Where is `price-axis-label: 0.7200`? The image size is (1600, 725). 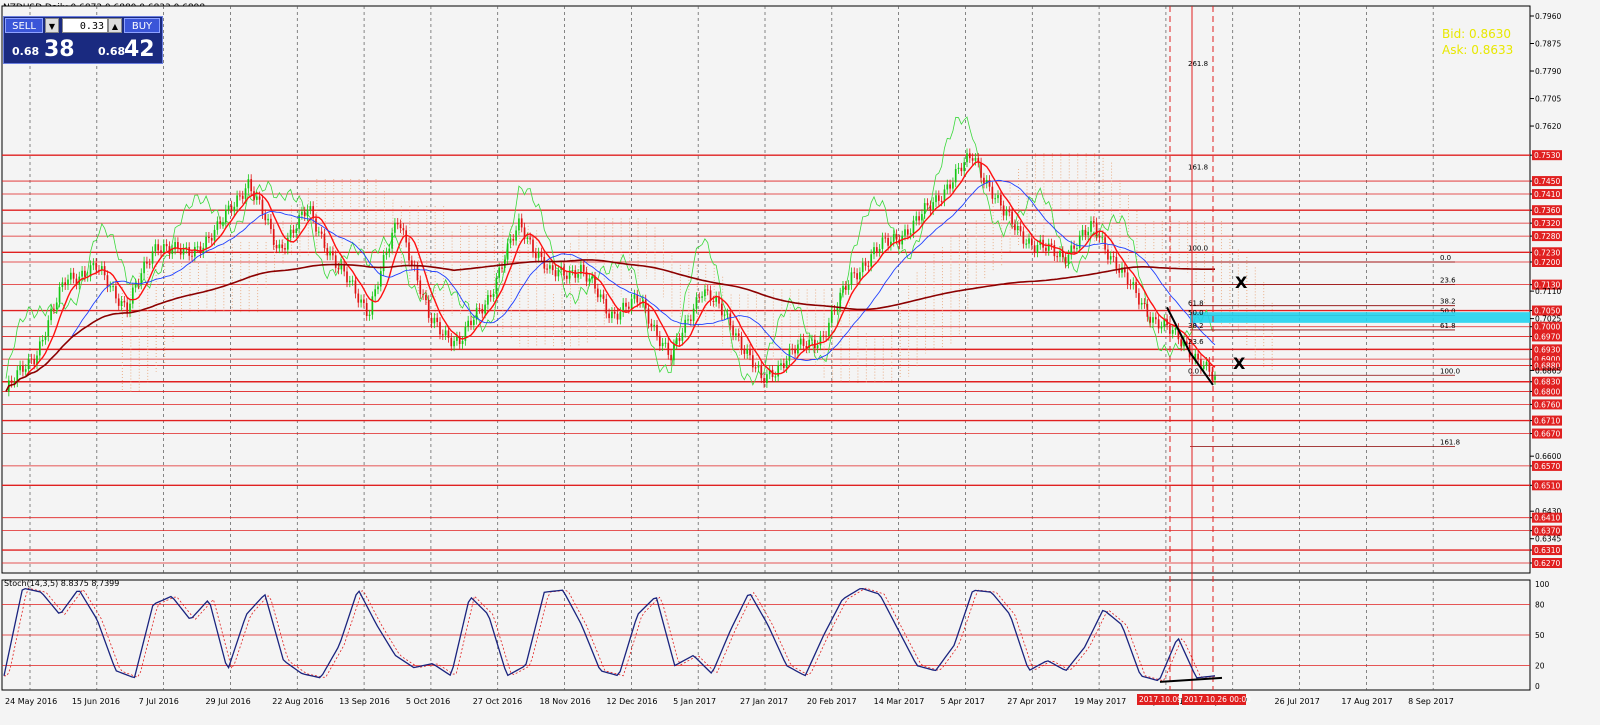 price-axis-label: 0.7200 is located at coordinates (1547, 262).